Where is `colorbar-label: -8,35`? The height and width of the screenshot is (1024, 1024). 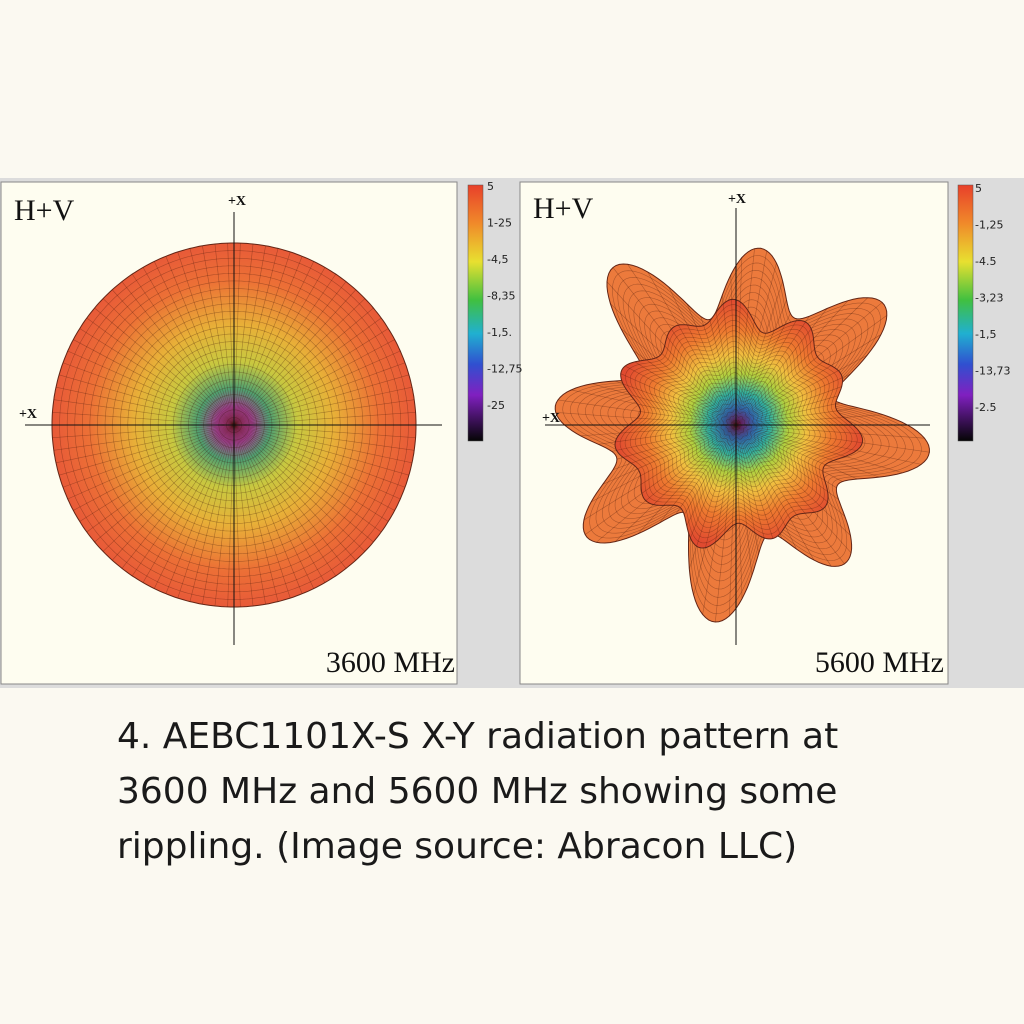
colorbar-label: -8,35 is located at coordinates (501, 296).